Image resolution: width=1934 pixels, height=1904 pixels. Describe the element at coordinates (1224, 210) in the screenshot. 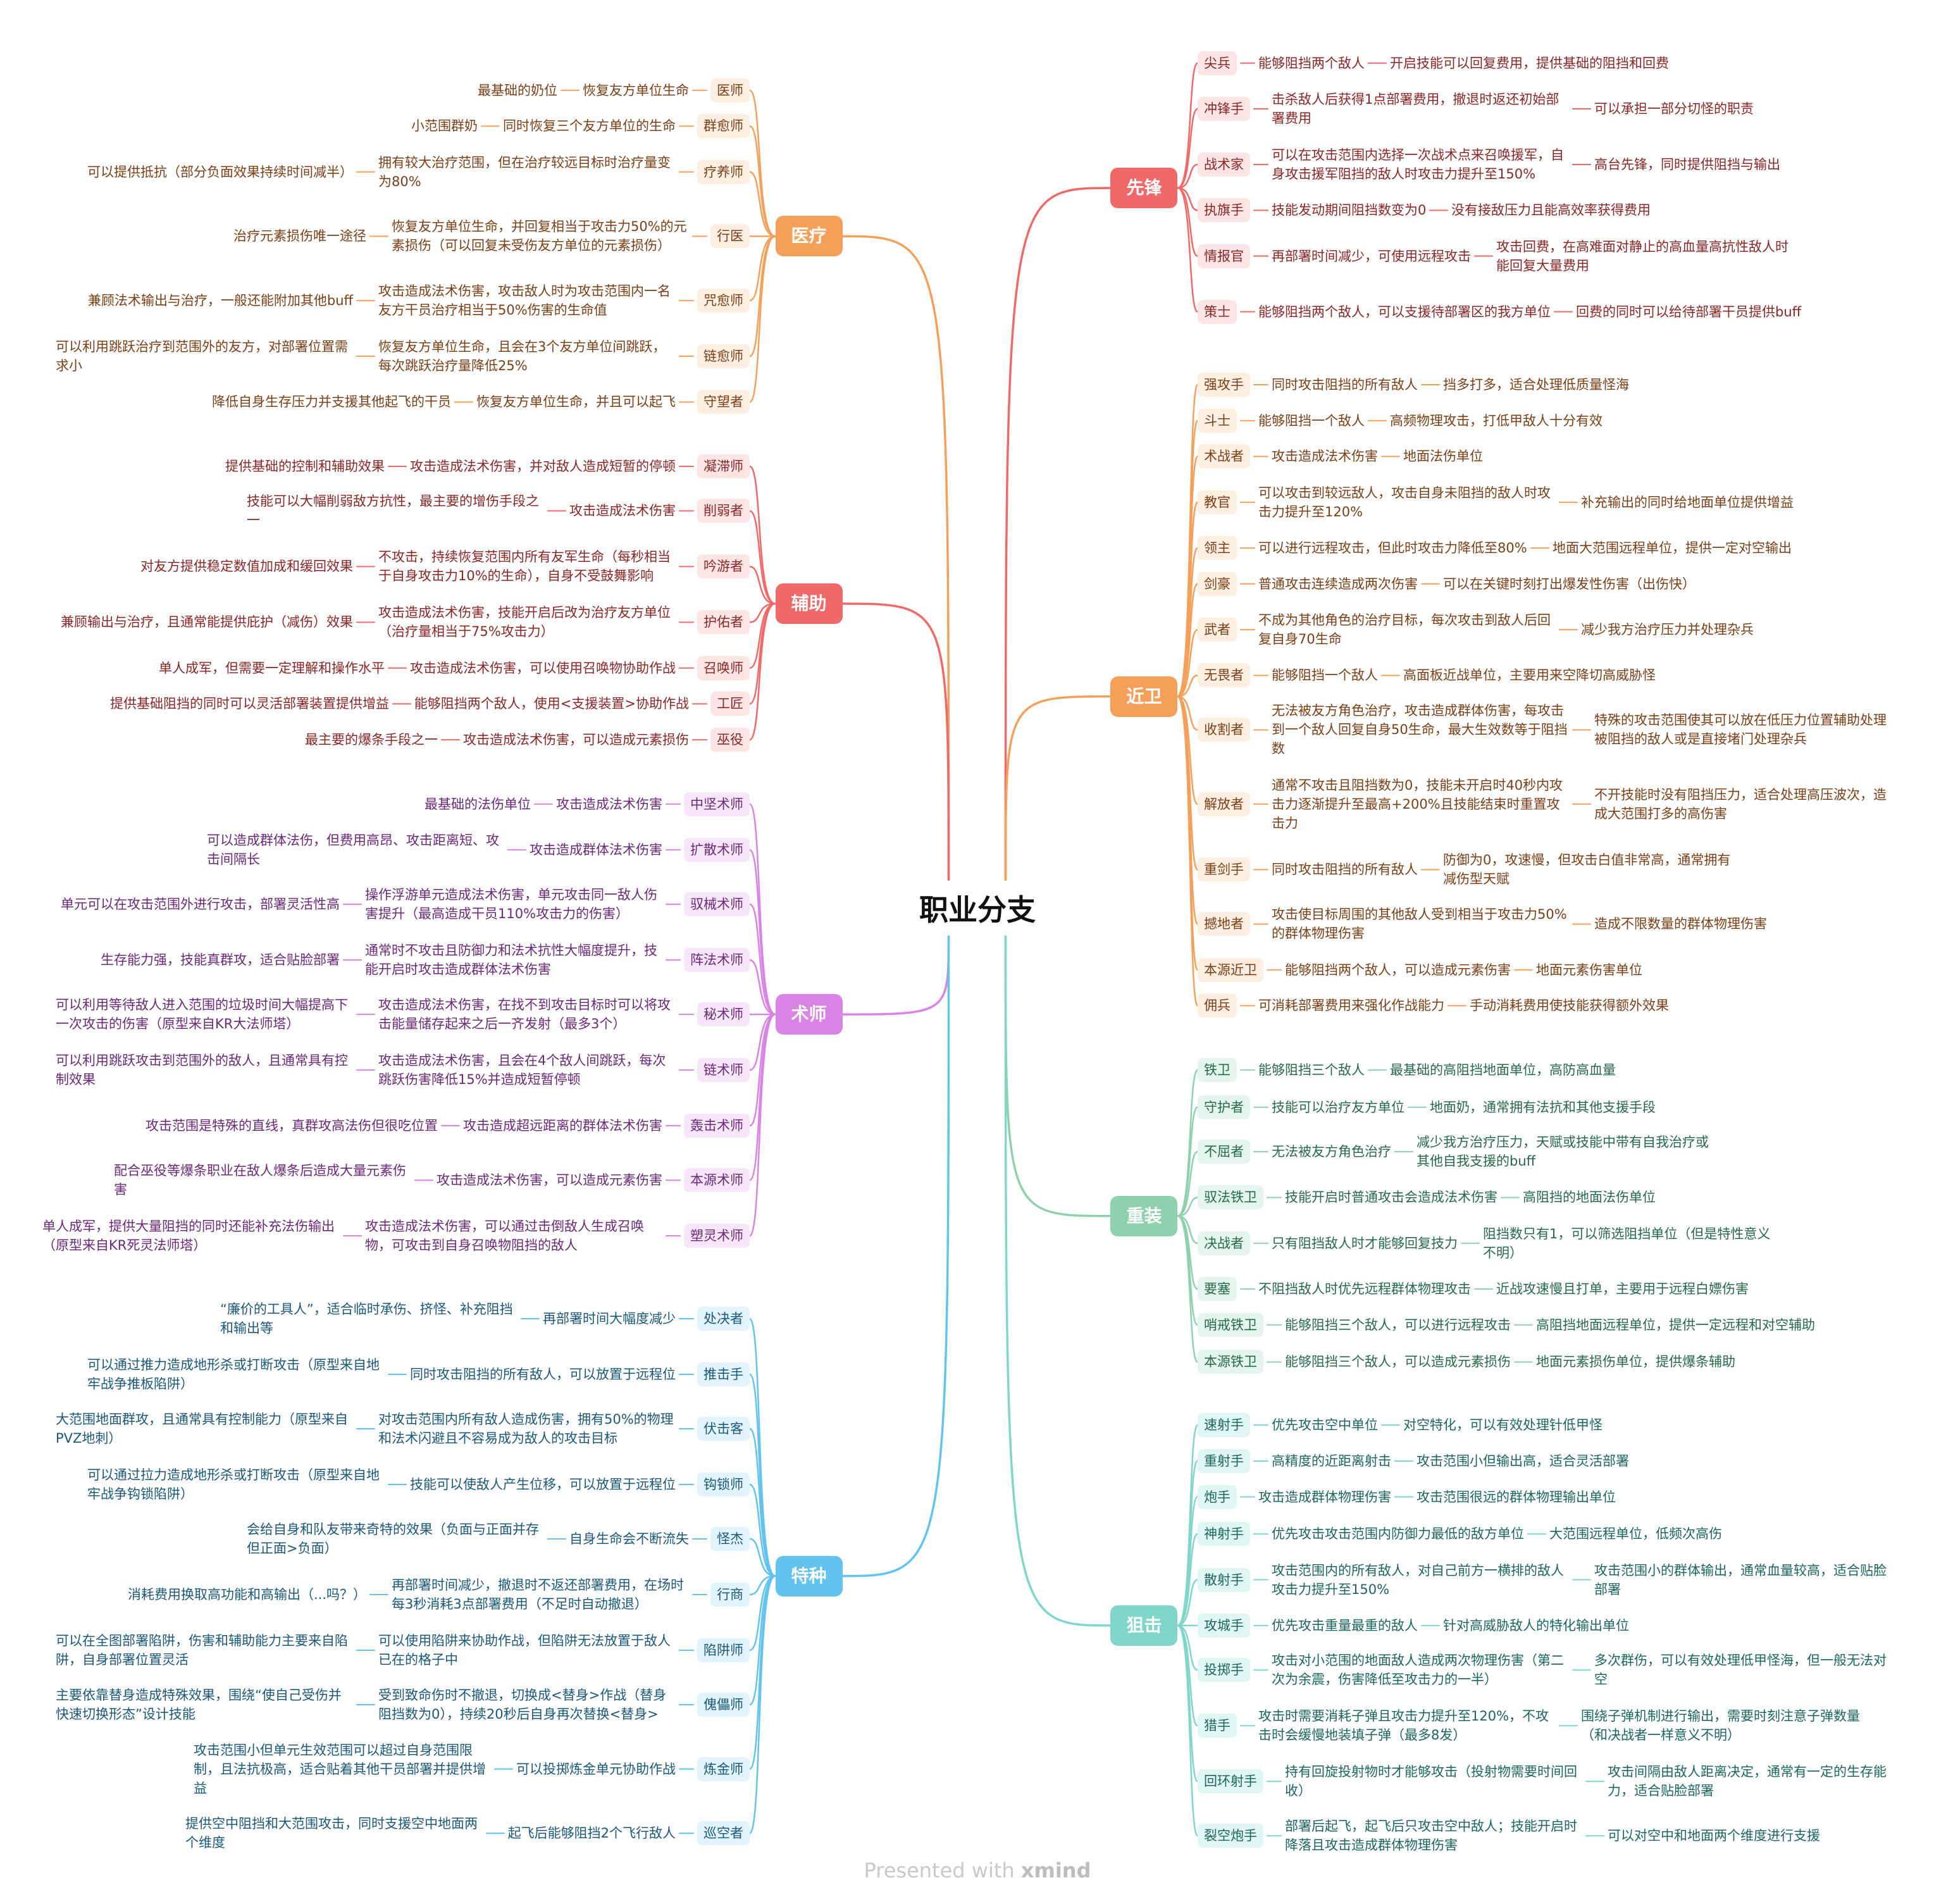

I see `sub-topic: 执旗手` at that location.